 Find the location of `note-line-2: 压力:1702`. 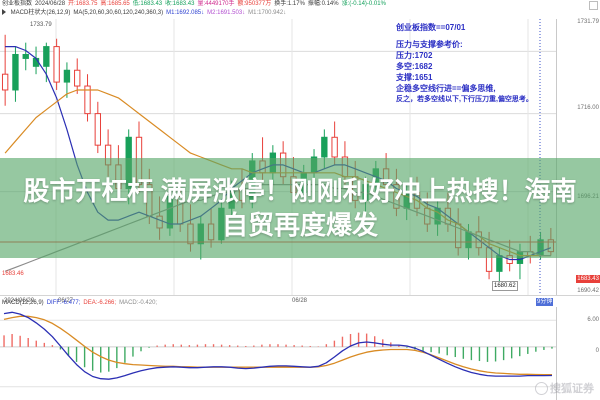

note-line-2: 压力:1702 is located at coordinates (414, 55).